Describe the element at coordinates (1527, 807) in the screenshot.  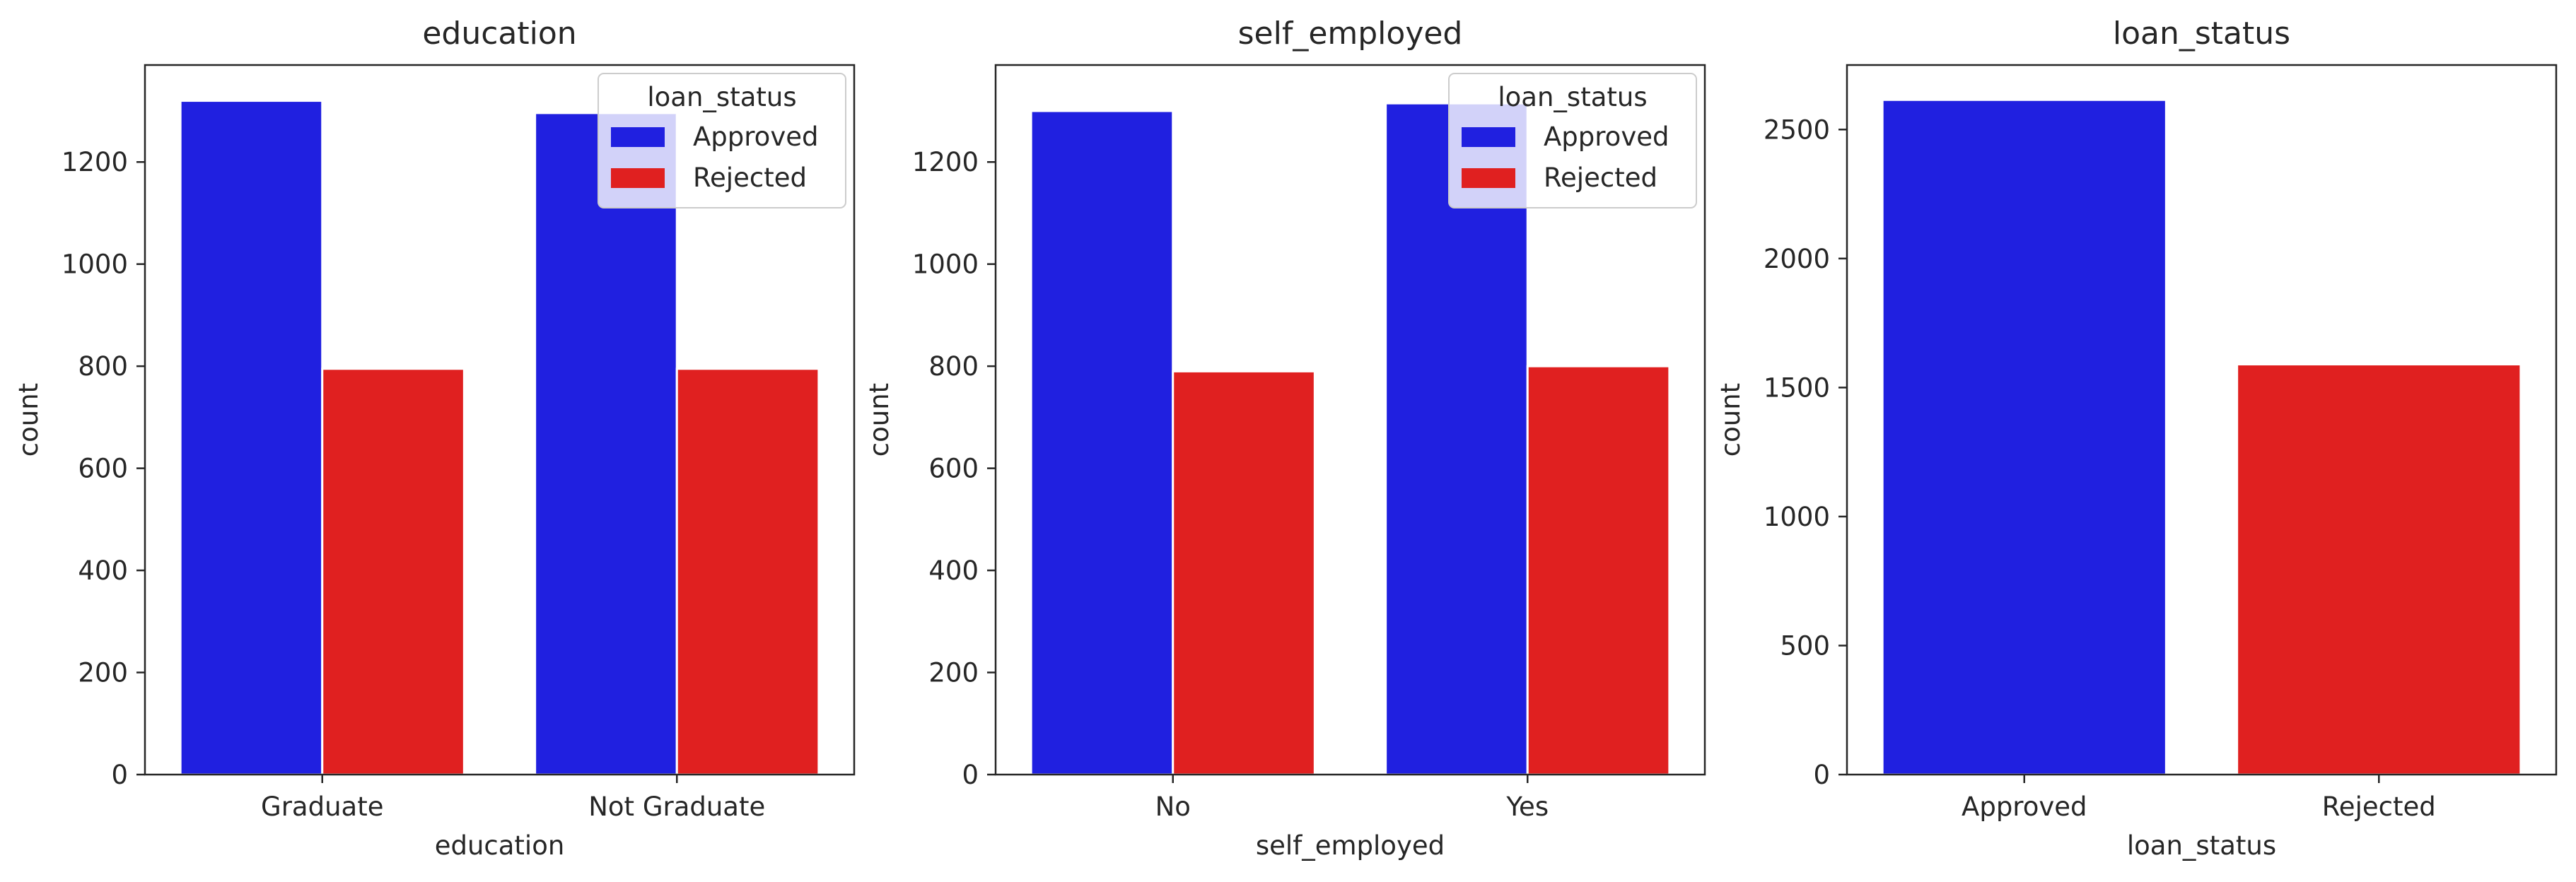
I see `x-tick-label: Yes` at that location.